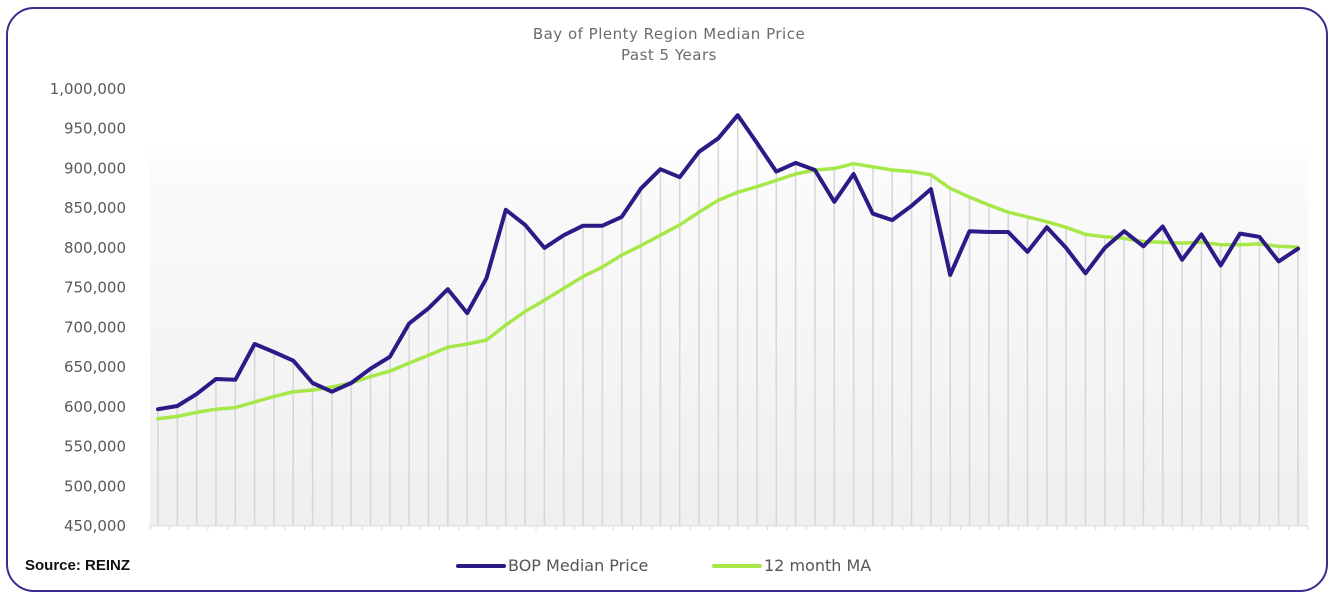  Describe the element at coordinates (95, 129) in the screenshot. I see `y-tick-label: 950,000` at that location.